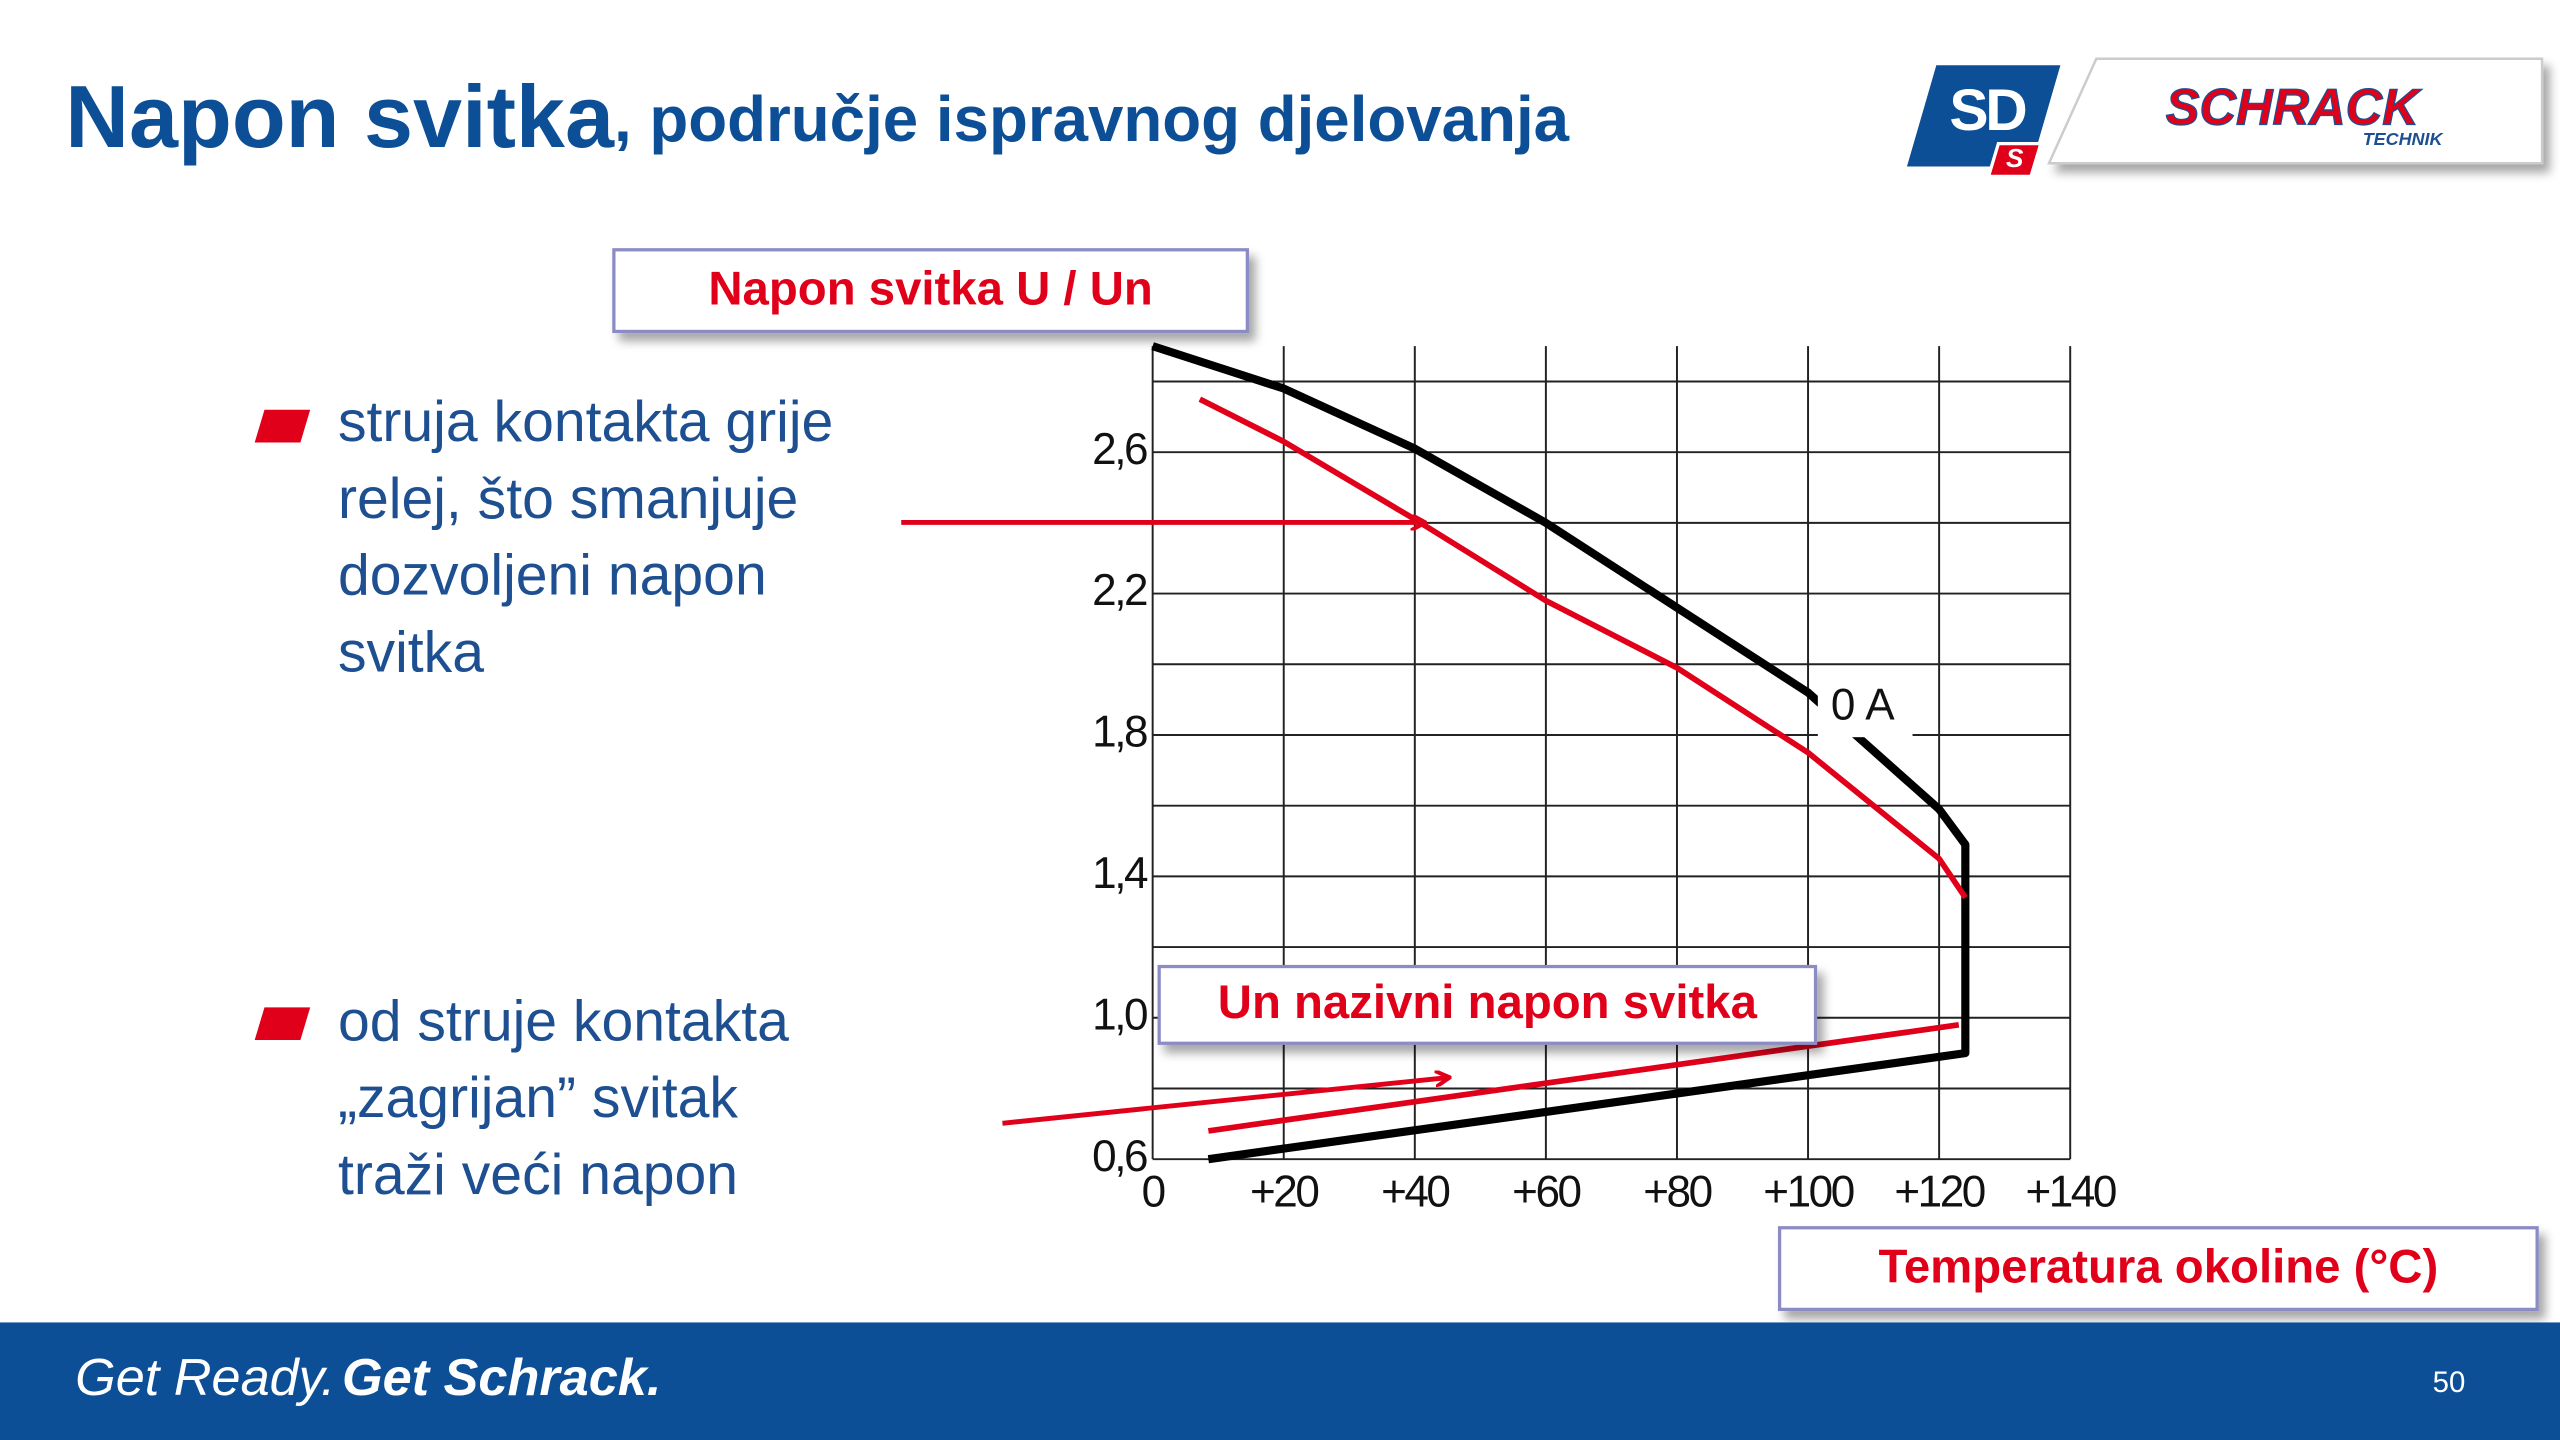  I want to click on footer-bar, so click(1280, 1381).